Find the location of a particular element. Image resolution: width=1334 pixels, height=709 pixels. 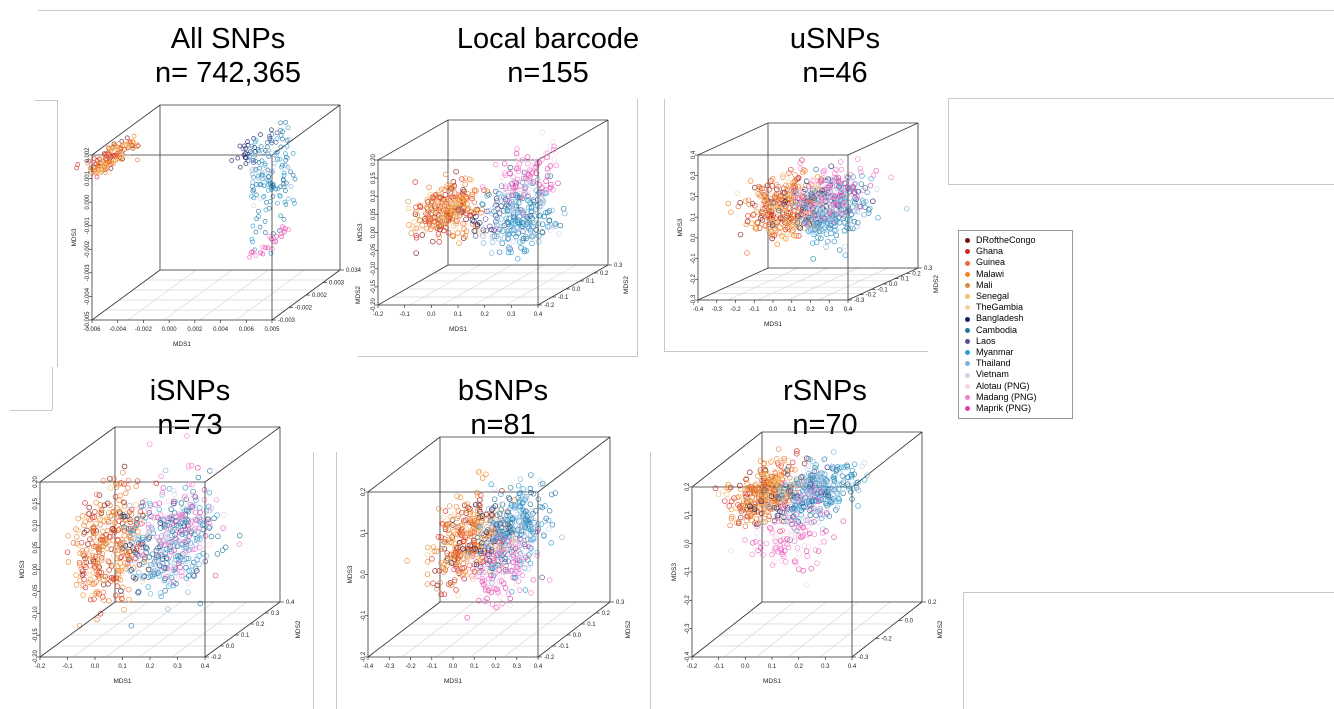

panel-border is located at coordinates (498, 356).